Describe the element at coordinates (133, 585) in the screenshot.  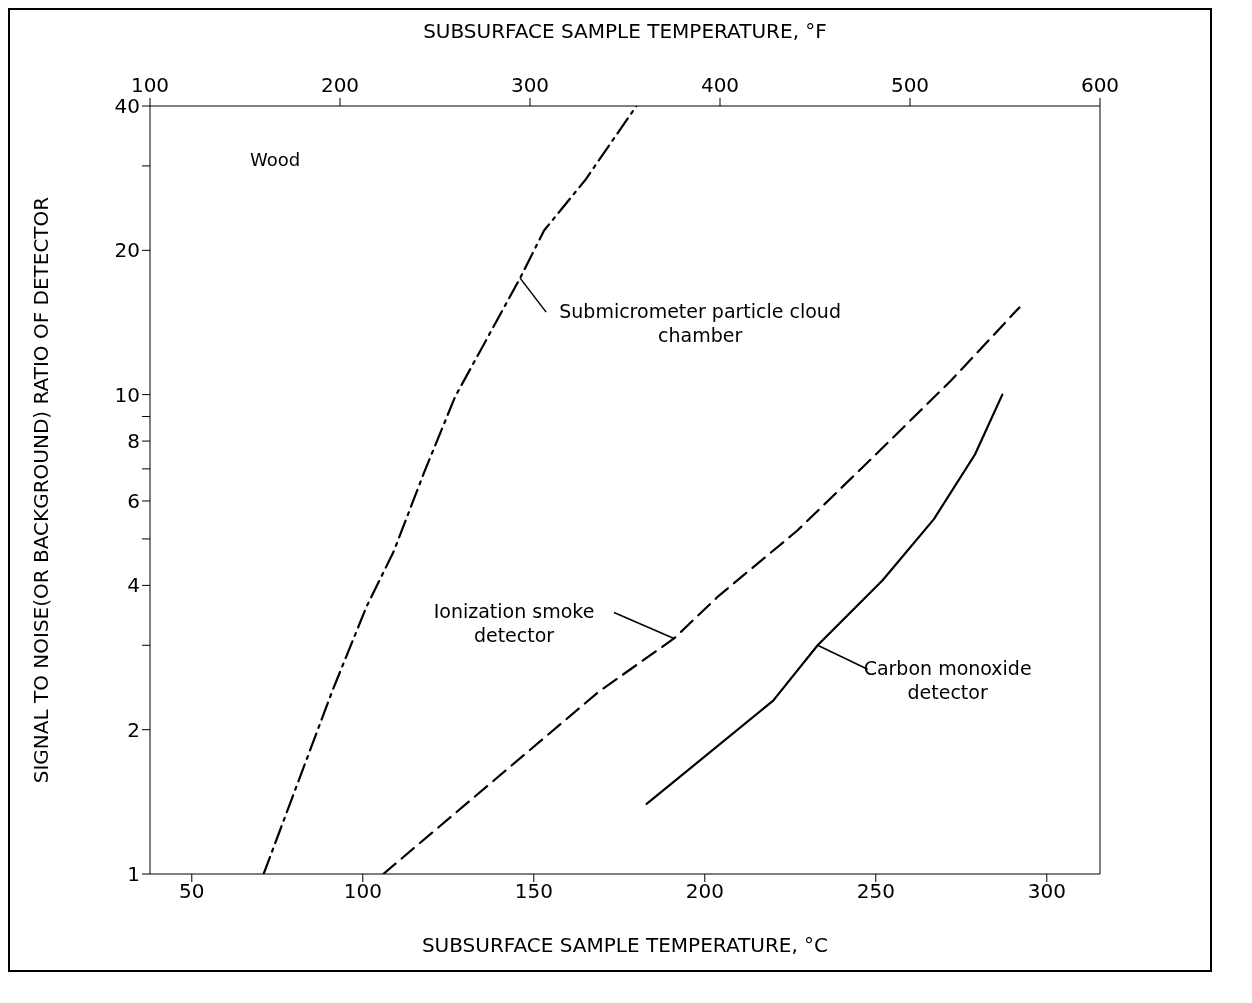
I see `y-tick-label: 4` at that location.